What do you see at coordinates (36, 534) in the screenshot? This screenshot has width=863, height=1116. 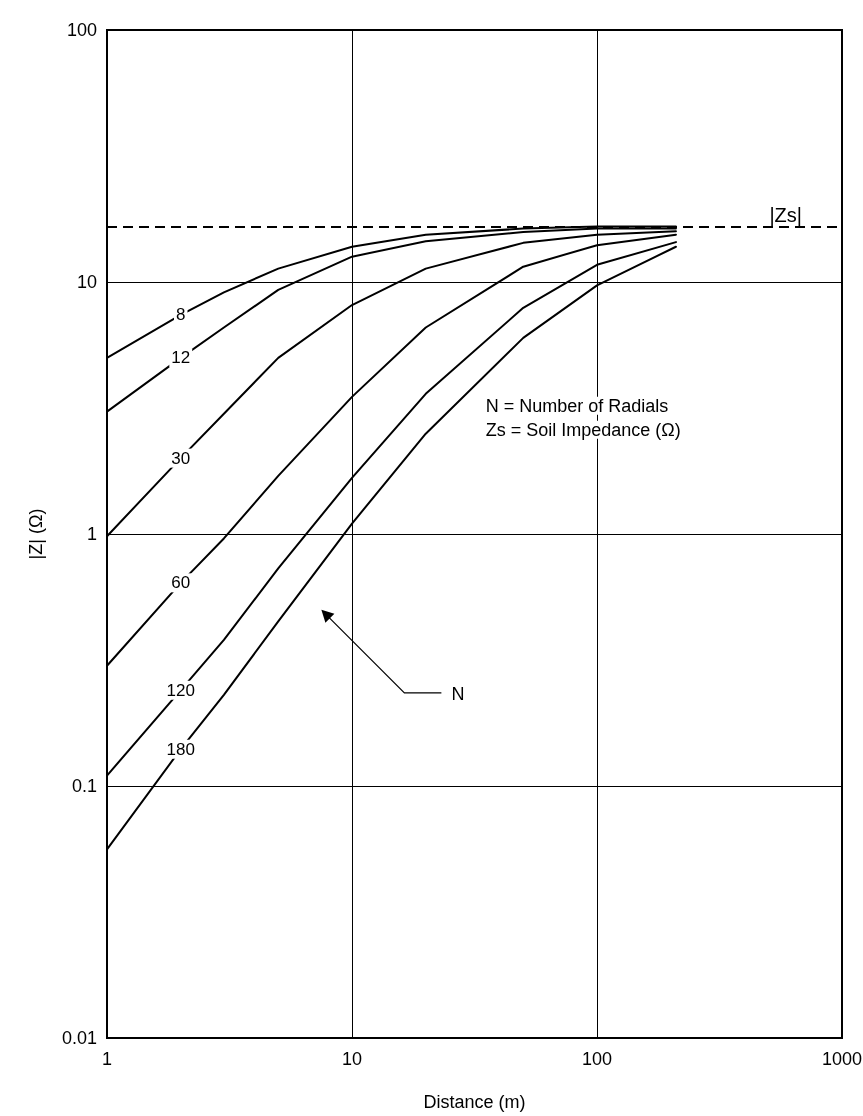 I see `y-axis-title: |Z| (Ω)` at bounding box center [36, 534].